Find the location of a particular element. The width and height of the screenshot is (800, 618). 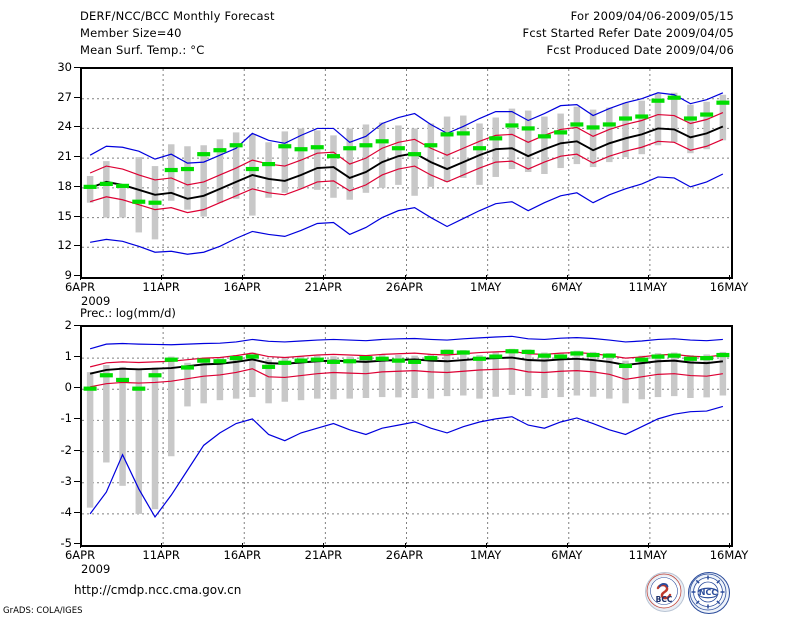

precipitation-panel-title: Prec.: log(mm/d) is located at coordinates (128, 313).